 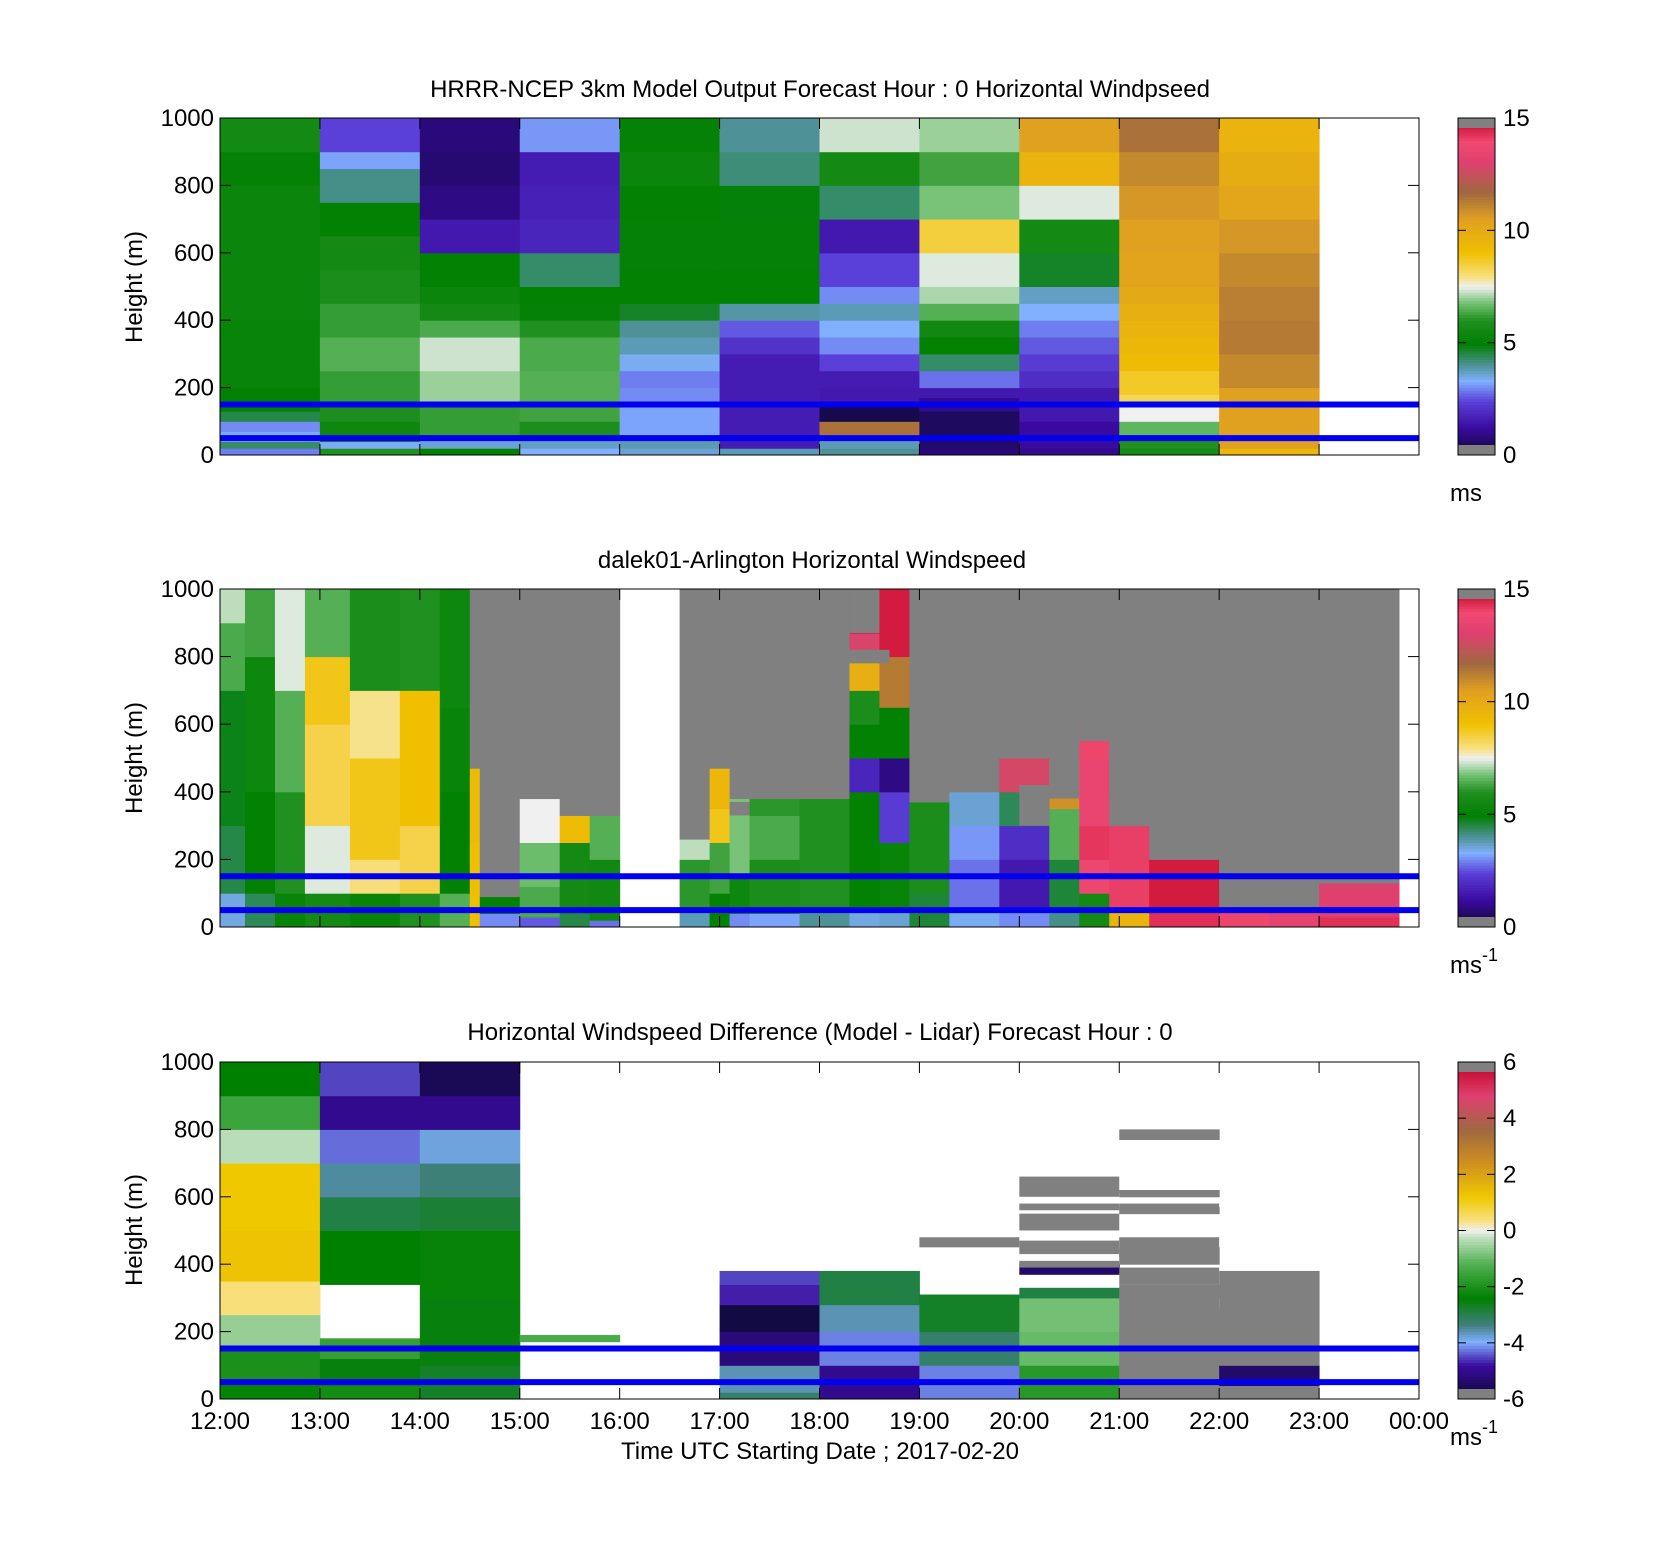 I want to click on x-tick-label: 13:00, so click(x=320, y=1421).